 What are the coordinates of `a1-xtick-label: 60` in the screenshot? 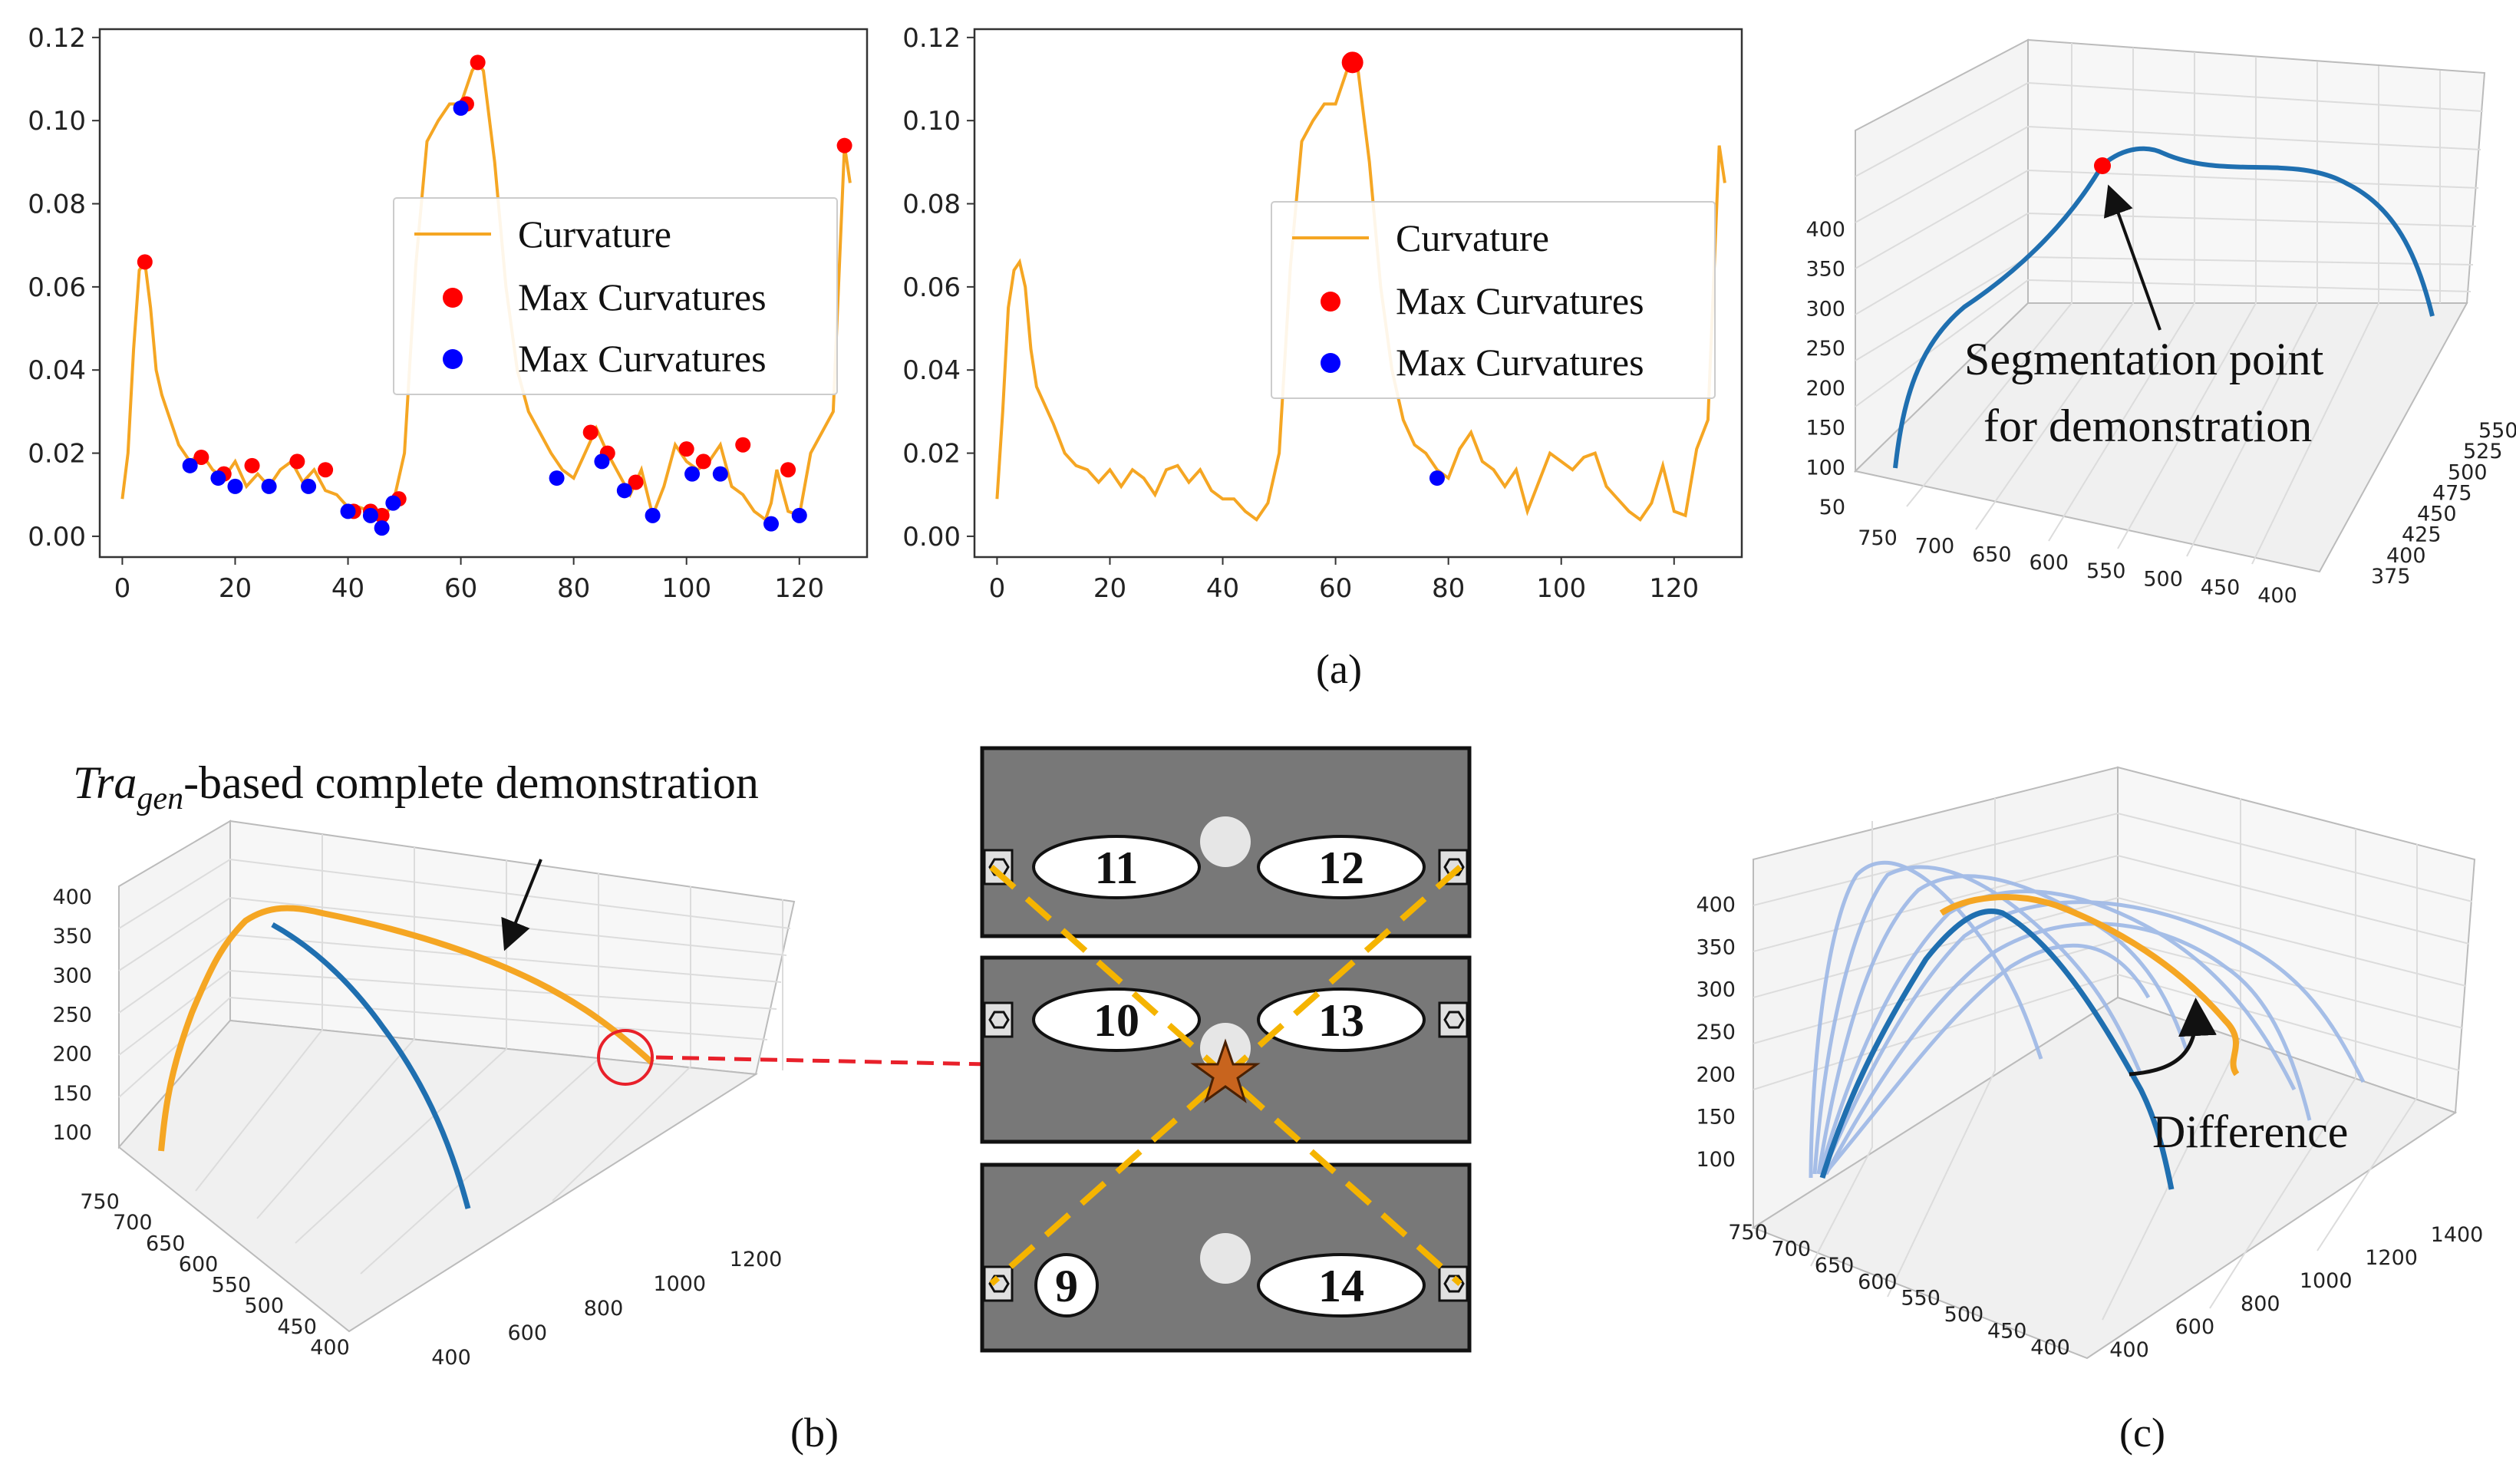 It's located at (460, 588).